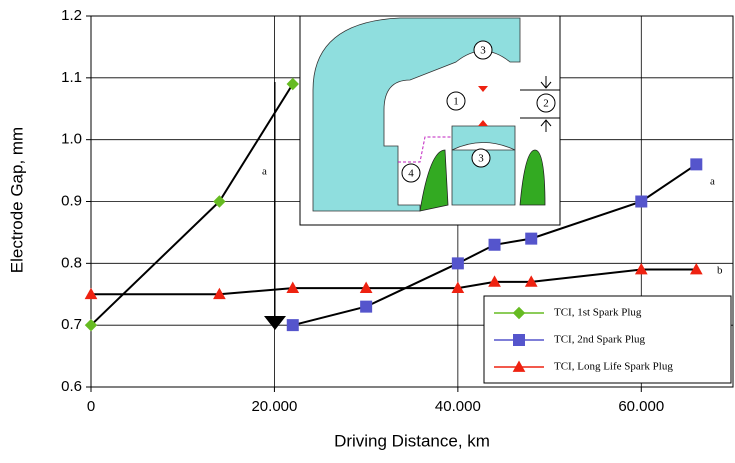 The width and height of the screenshot is (735, 463). Describe the element at coordinates (91, 406) in the screenshot. I see `x-tick-label: 0` at that location.